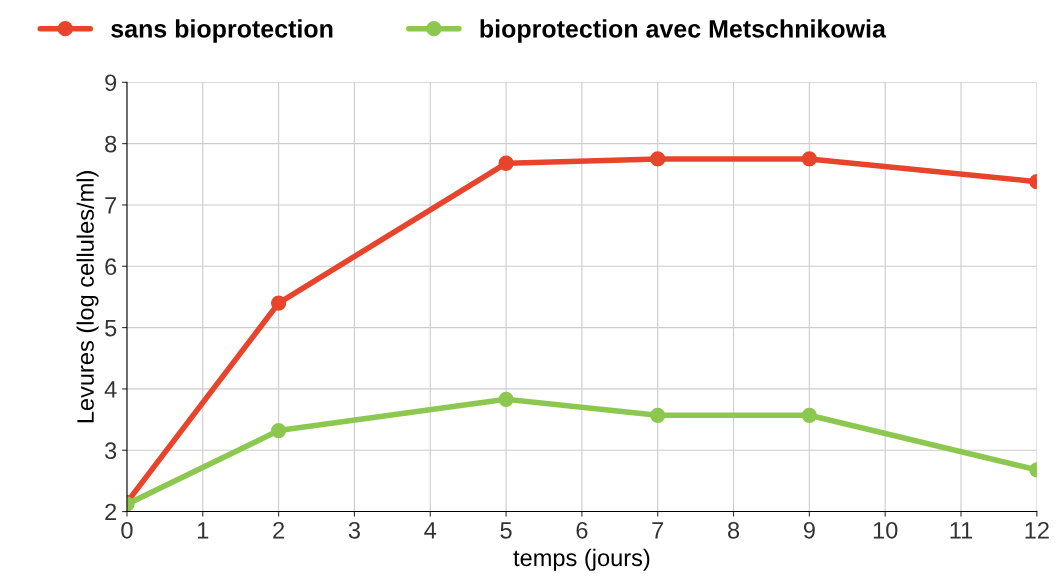 This screenshot has width=1058, height=588. Describe the element at coordinates (111, 328) in the screenshot. I see `y-tick-label: 5` at that location.